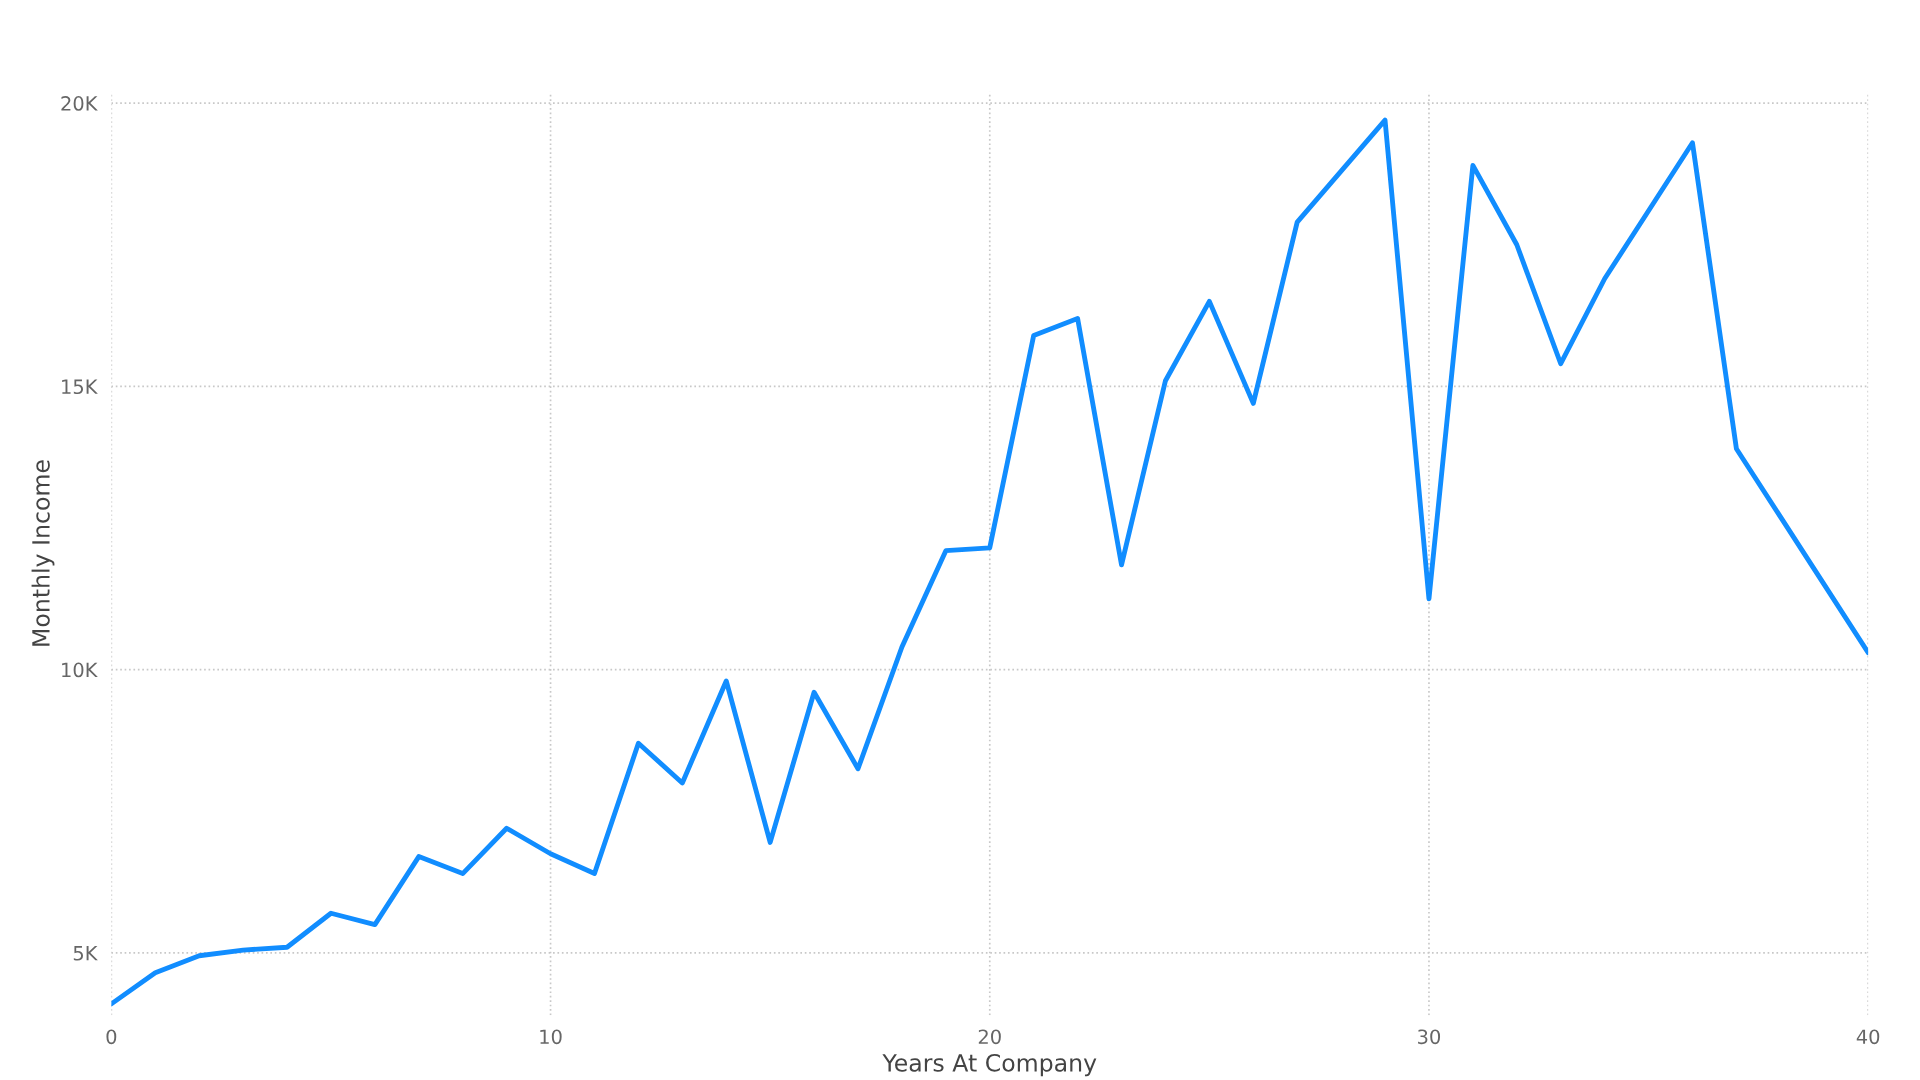  What do you see at coordinates (85, 953) in the screenshot?
I see `y-tick-label: 5K` at bounding box center [85, 953].